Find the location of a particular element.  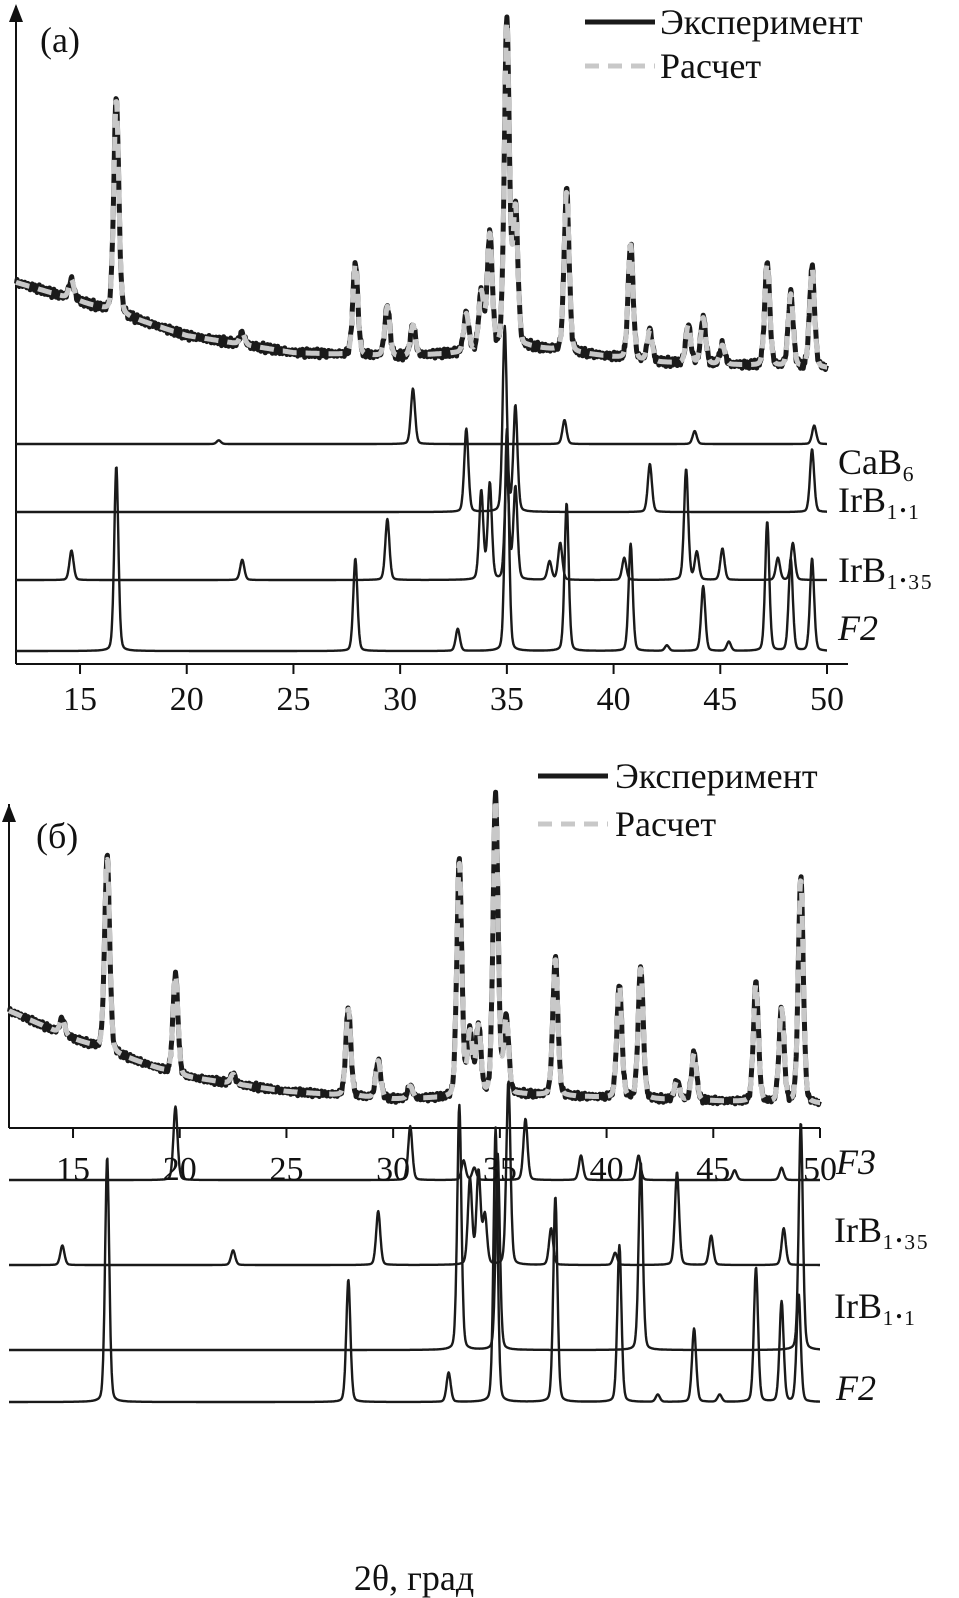

phase-label: F3 is located at coordinates (855, 1162).